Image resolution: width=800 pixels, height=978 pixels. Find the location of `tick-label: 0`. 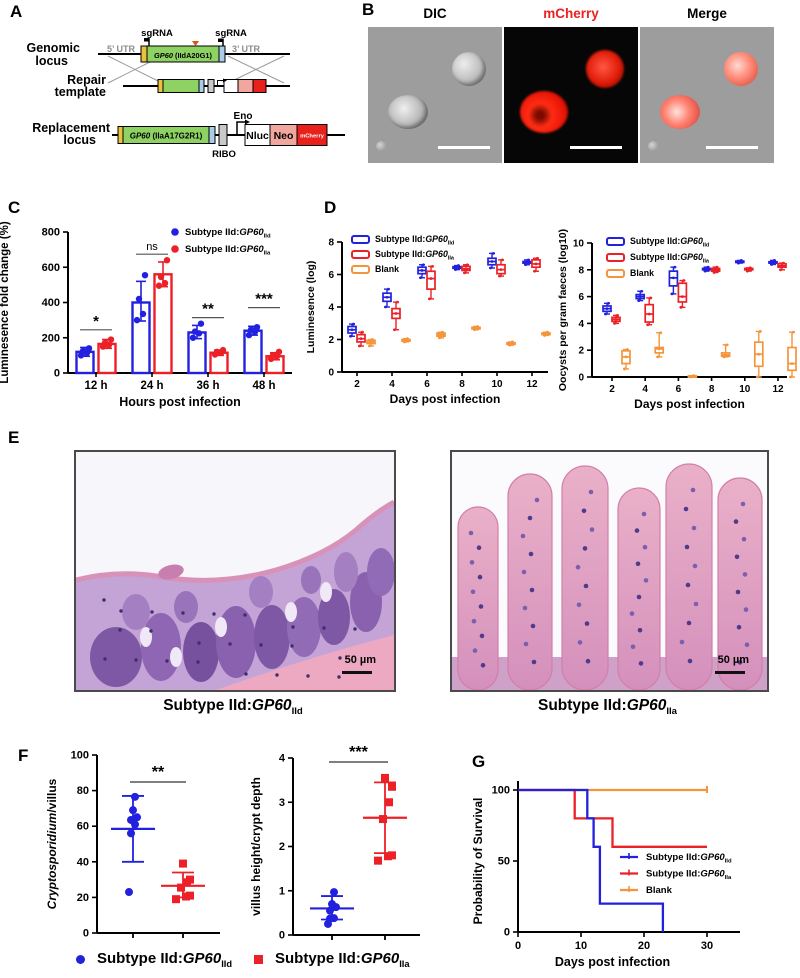

tick-label: 0 is located at coordinates (86, 934).